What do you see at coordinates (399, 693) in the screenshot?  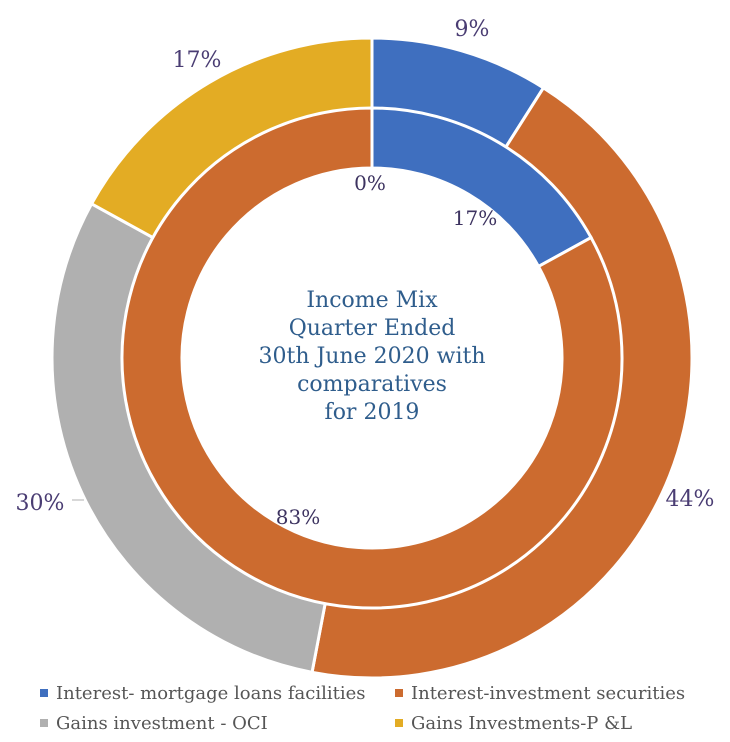 I see `legend-swatch-investment-securities` at bounding box center [399, 693].